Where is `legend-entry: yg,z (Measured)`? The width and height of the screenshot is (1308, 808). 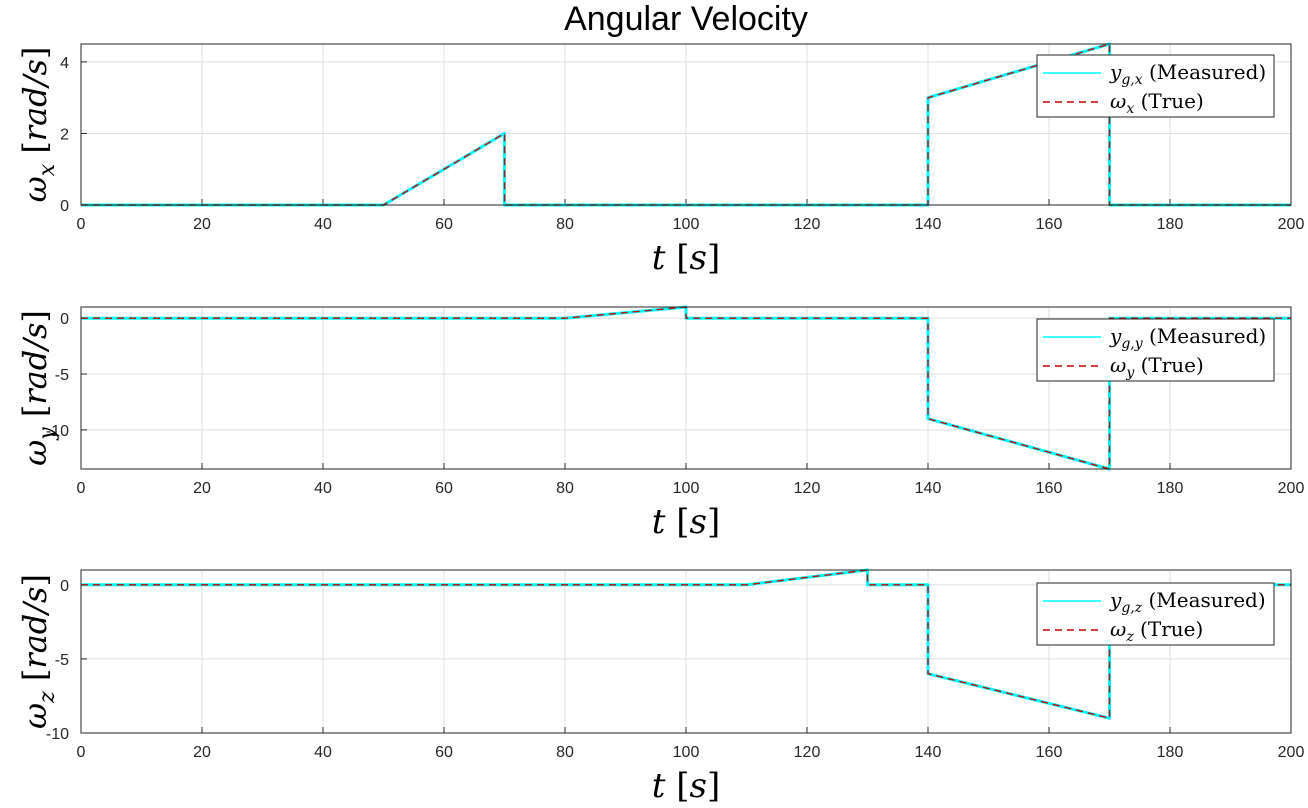 legend-entry: yg,z (Measured) is located at coordinates (1187, 602).